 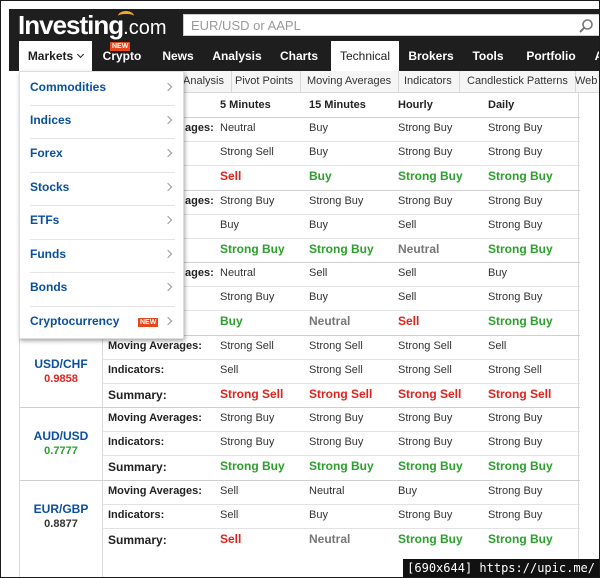 I want to click on subnav-web: Web, so click(x=586, y=81).